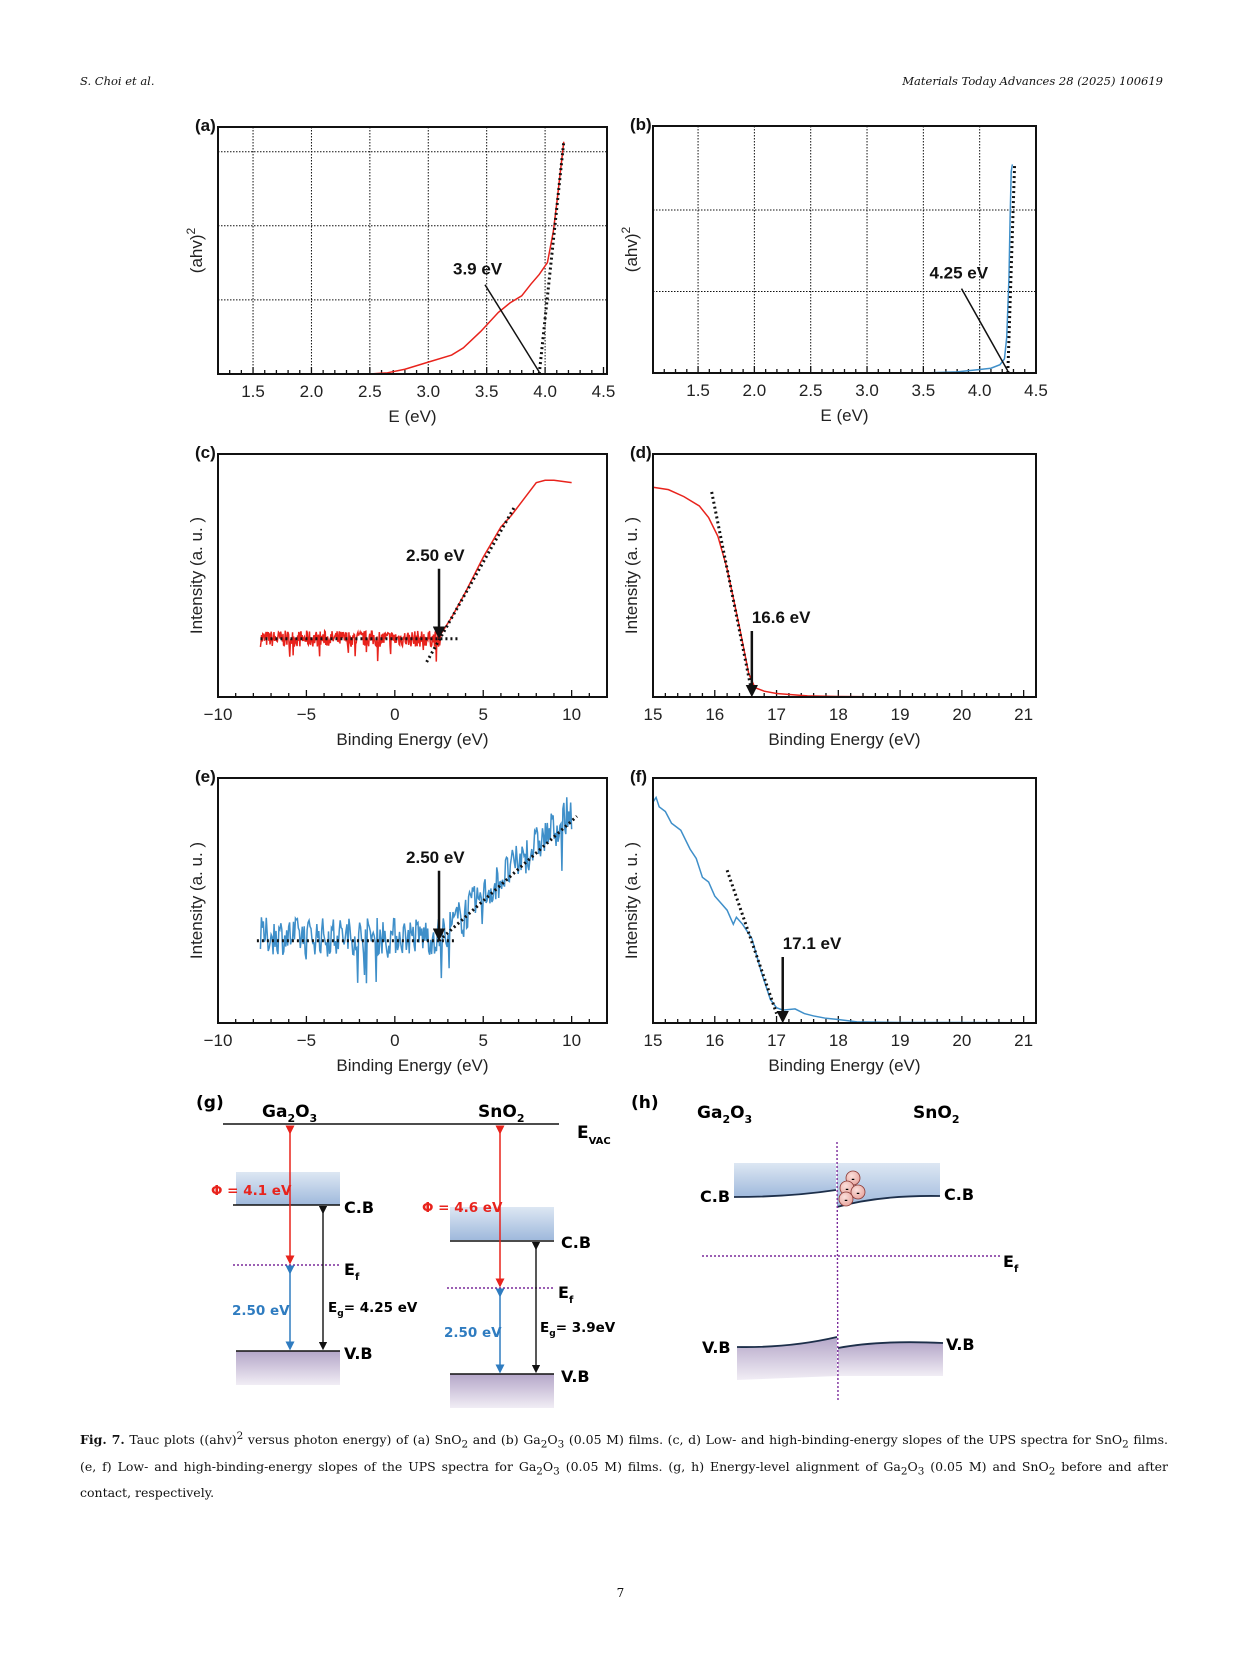 This screenshot has height=1654, width=1241. What do you see at coordinates (645, 1103) in the screenshot?
I see `panel-label-h: (h)` at bounding box center [645, 1103].